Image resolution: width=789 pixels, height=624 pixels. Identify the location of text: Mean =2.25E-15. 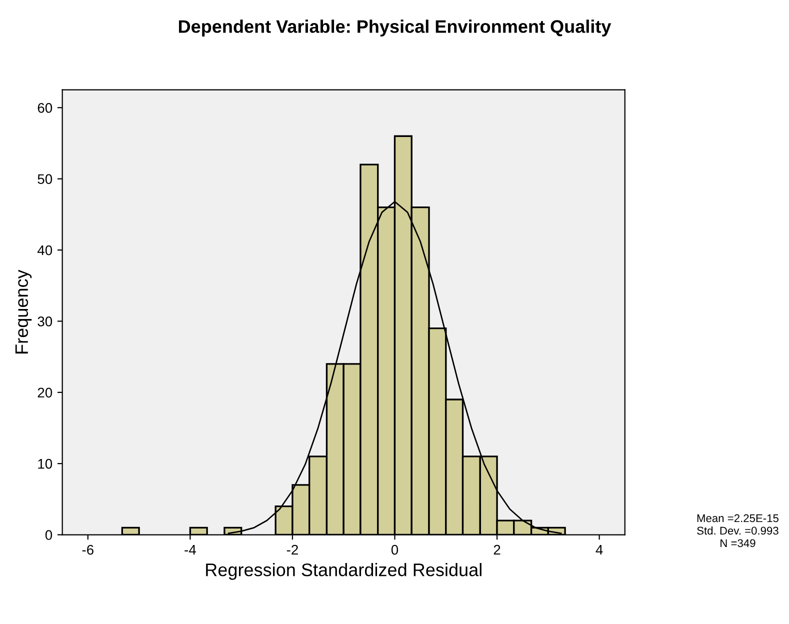
(737, 518).